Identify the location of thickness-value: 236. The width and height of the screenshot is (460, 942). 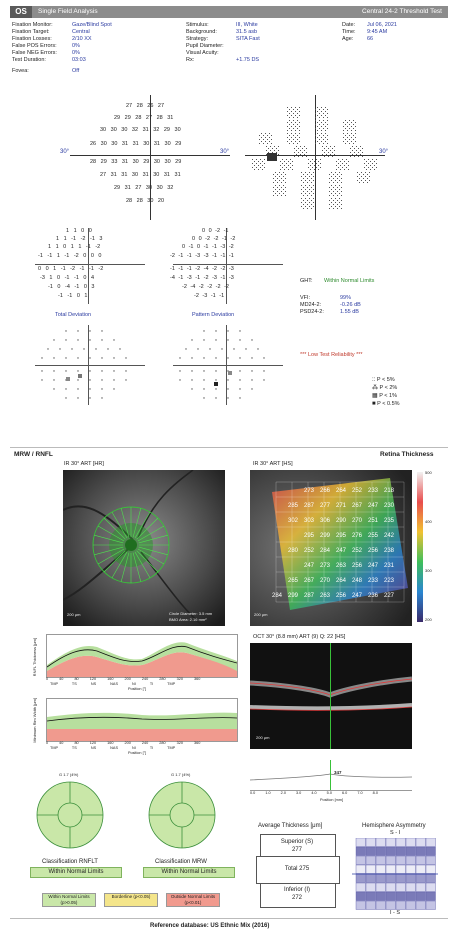
(373, 596).